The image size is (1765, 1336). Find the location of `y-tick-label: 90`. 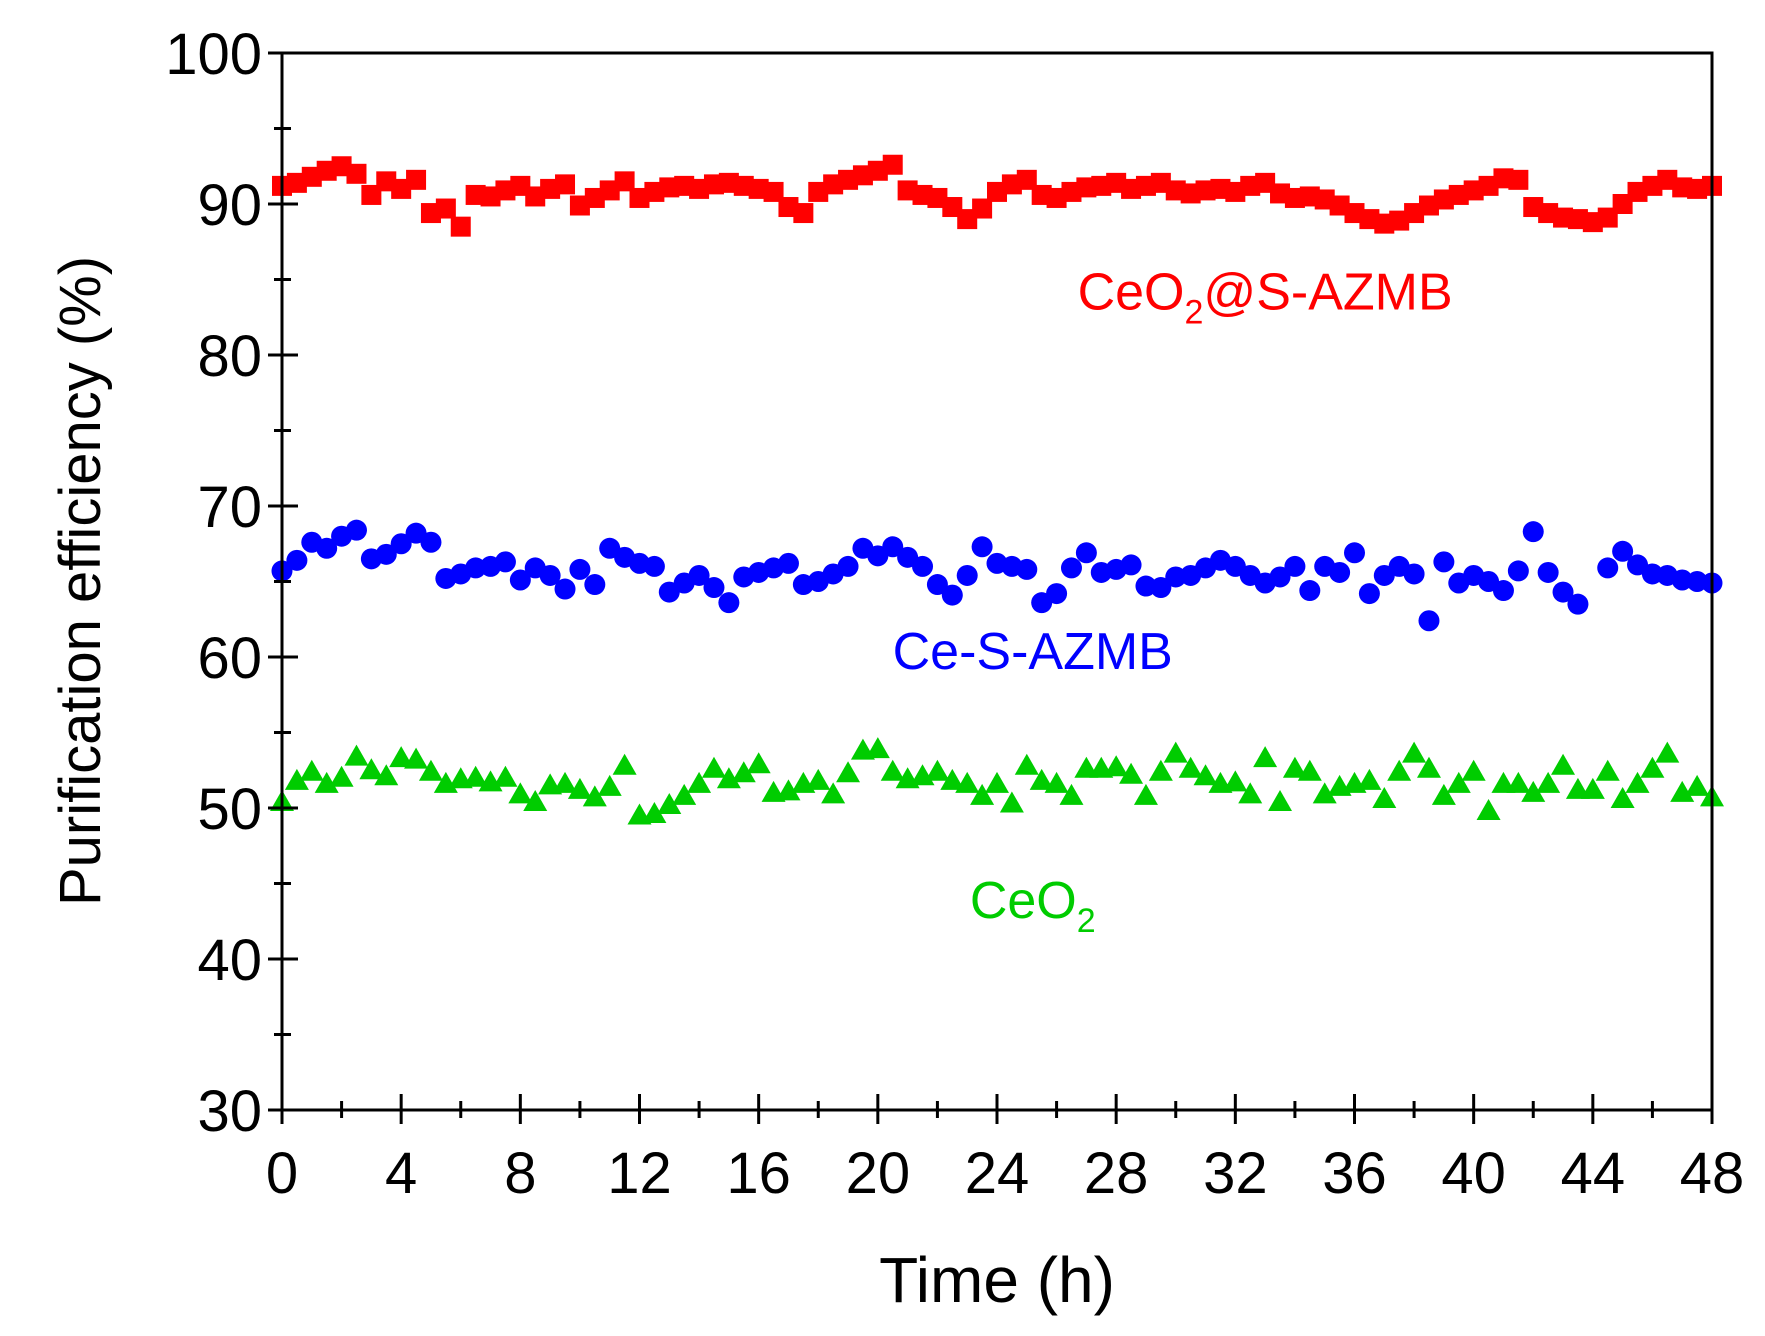

y-tick-label: 90 is located at coordinates (229, 205).